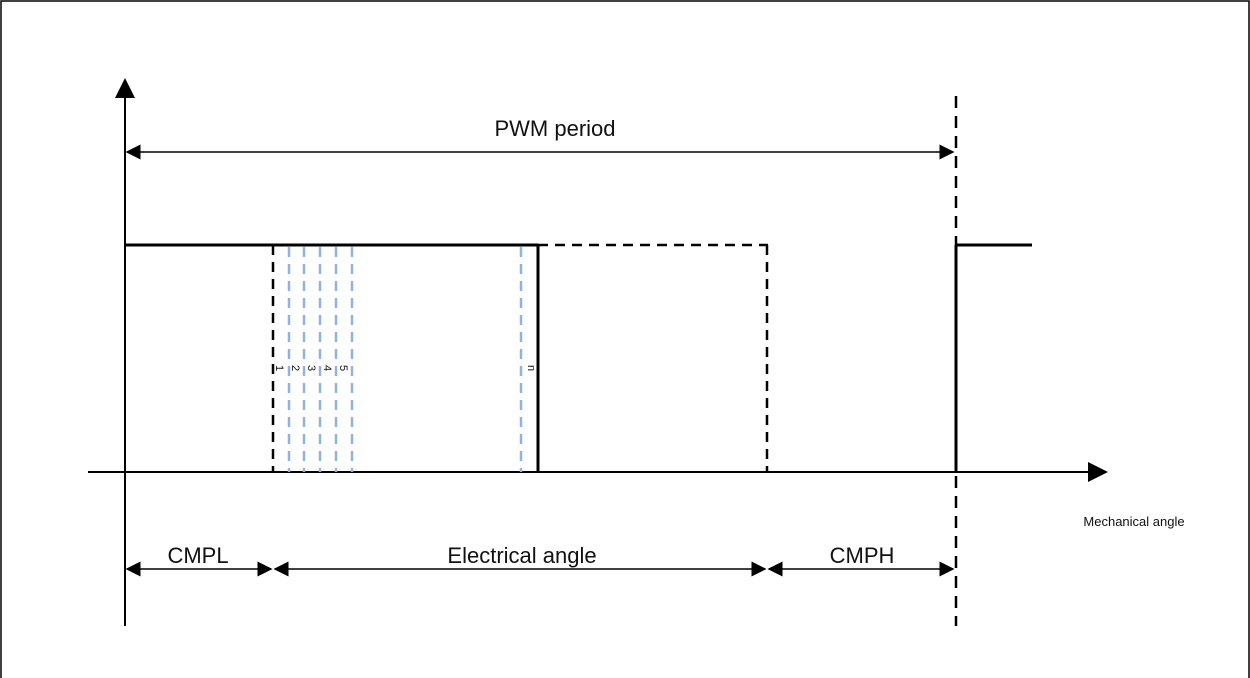  I want to click on cmpl-label: CMPL, so click(197, 555).